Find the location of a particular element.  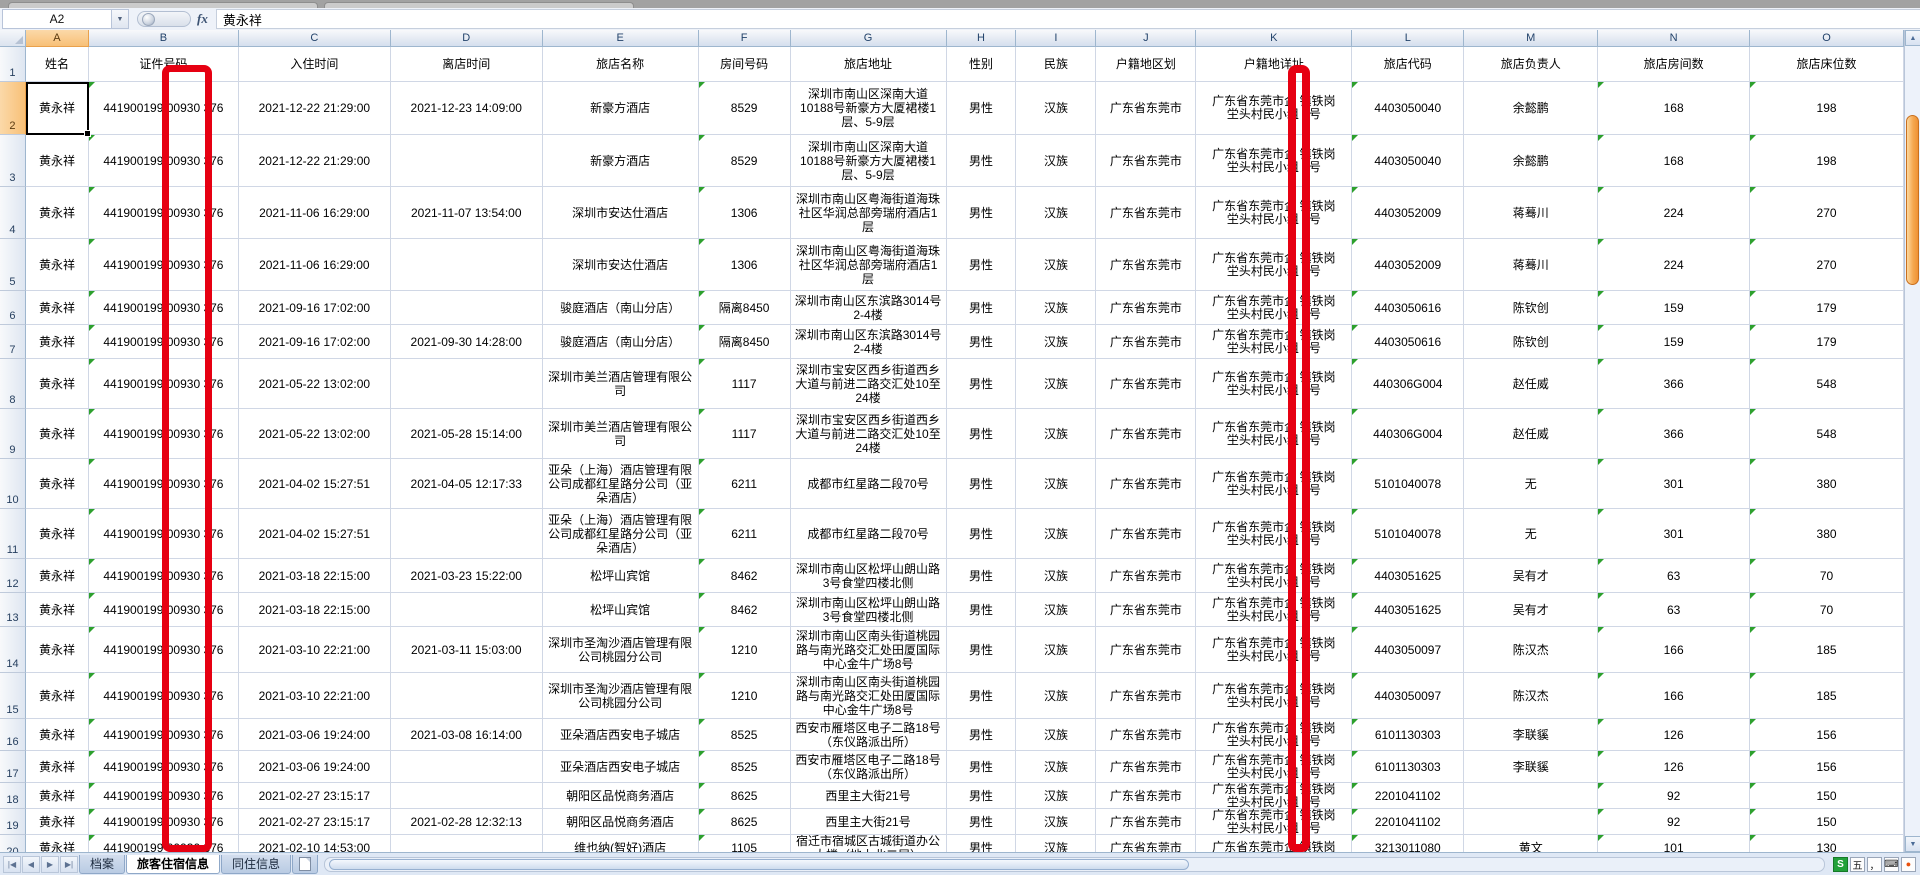

cell-home-address: 广东省东莞市企 镇铁岗坣头村民小组 0号 is located at coordinates (1274, 735).